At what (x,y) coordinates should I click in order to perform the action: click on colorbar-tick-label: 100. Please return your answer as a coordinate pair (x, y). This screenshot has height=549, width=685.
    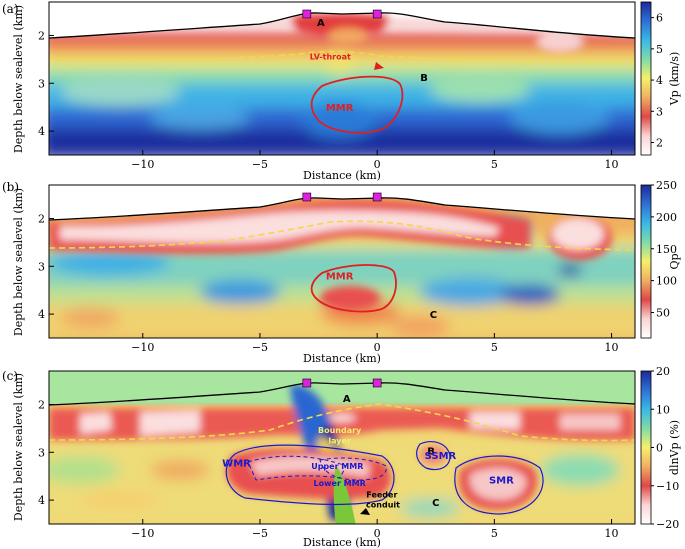
    Looking at the image, I should click on (666, 281).